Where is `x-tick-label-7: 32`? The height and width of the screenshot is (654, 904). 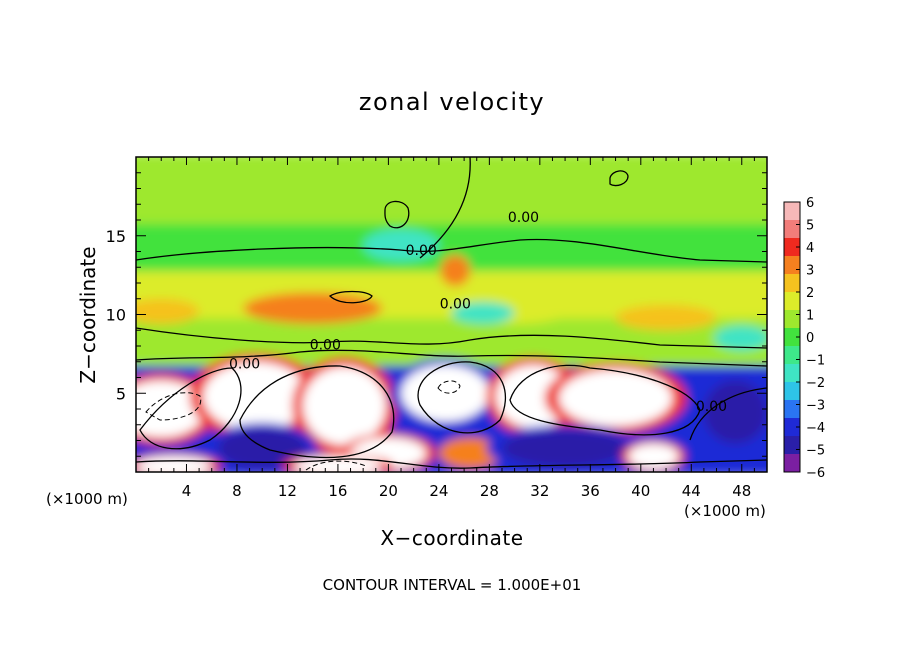 x-tick-label-7: 32 is located at coordinates (539, 491).